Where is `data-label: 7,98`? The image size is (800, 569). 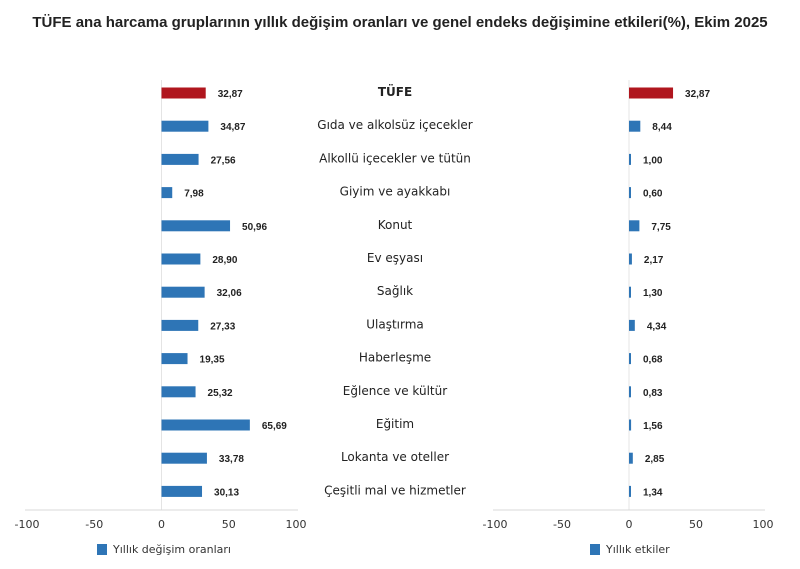 data-label: 7,98 is located at coordinates (194, 194).